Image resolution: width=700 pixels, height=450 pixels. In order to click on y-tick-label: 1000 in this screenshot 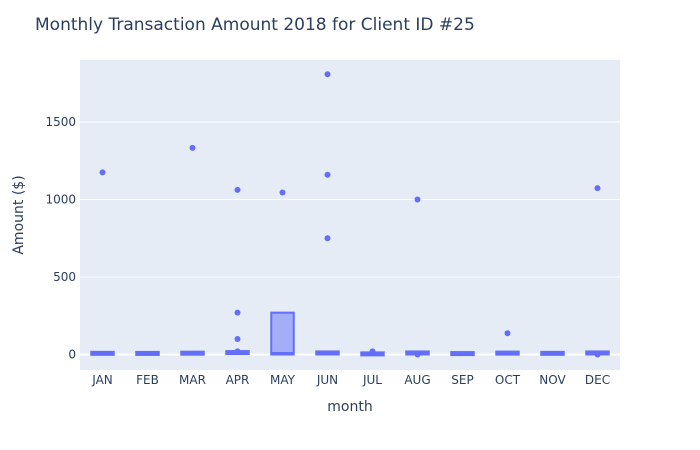, I will do `click(60, 200)`.